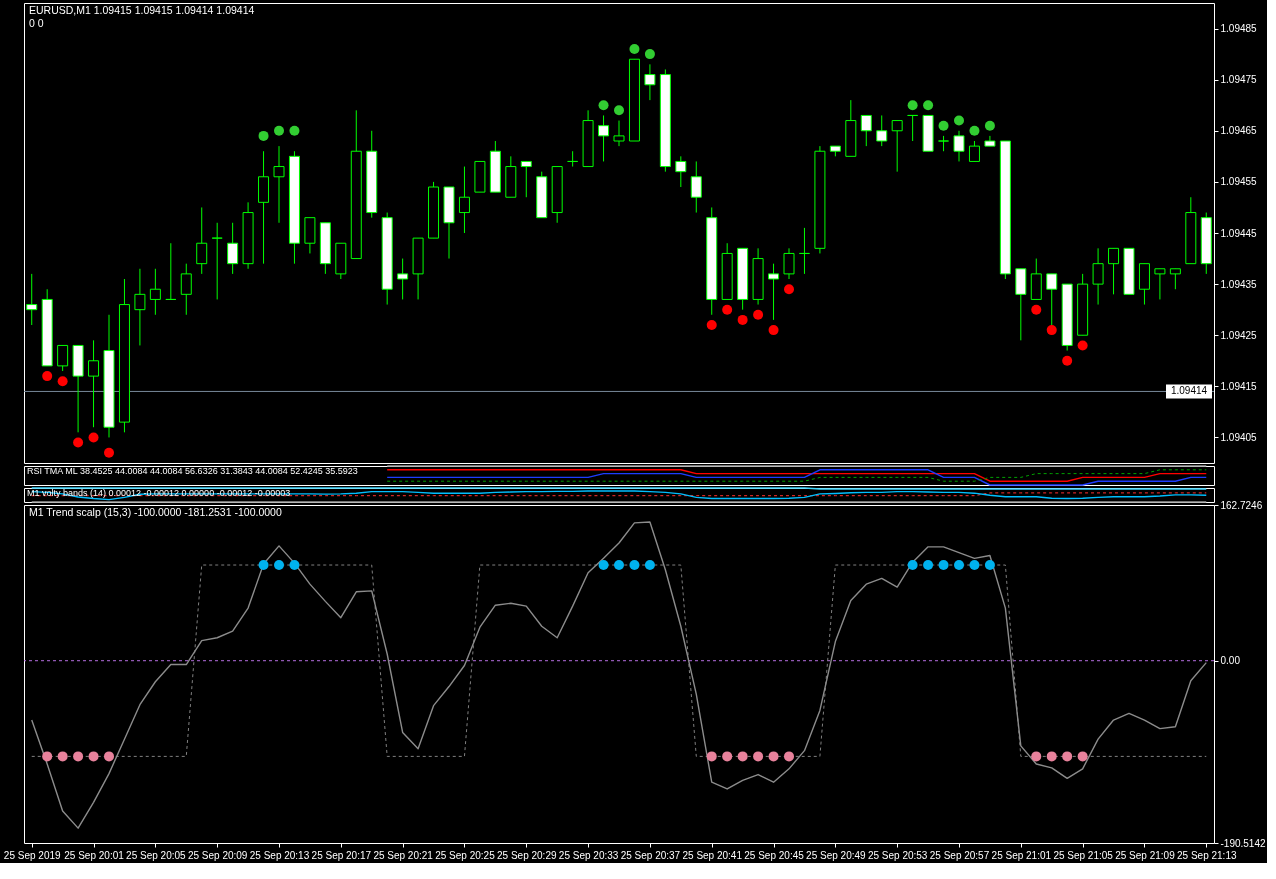 Image resolution: width=1276 pixels, height=879 pixels. Describe the element at coordinates (217, 855) in the screenshot. I see `x-tick-label: 25 Sep 20:09` at that location.